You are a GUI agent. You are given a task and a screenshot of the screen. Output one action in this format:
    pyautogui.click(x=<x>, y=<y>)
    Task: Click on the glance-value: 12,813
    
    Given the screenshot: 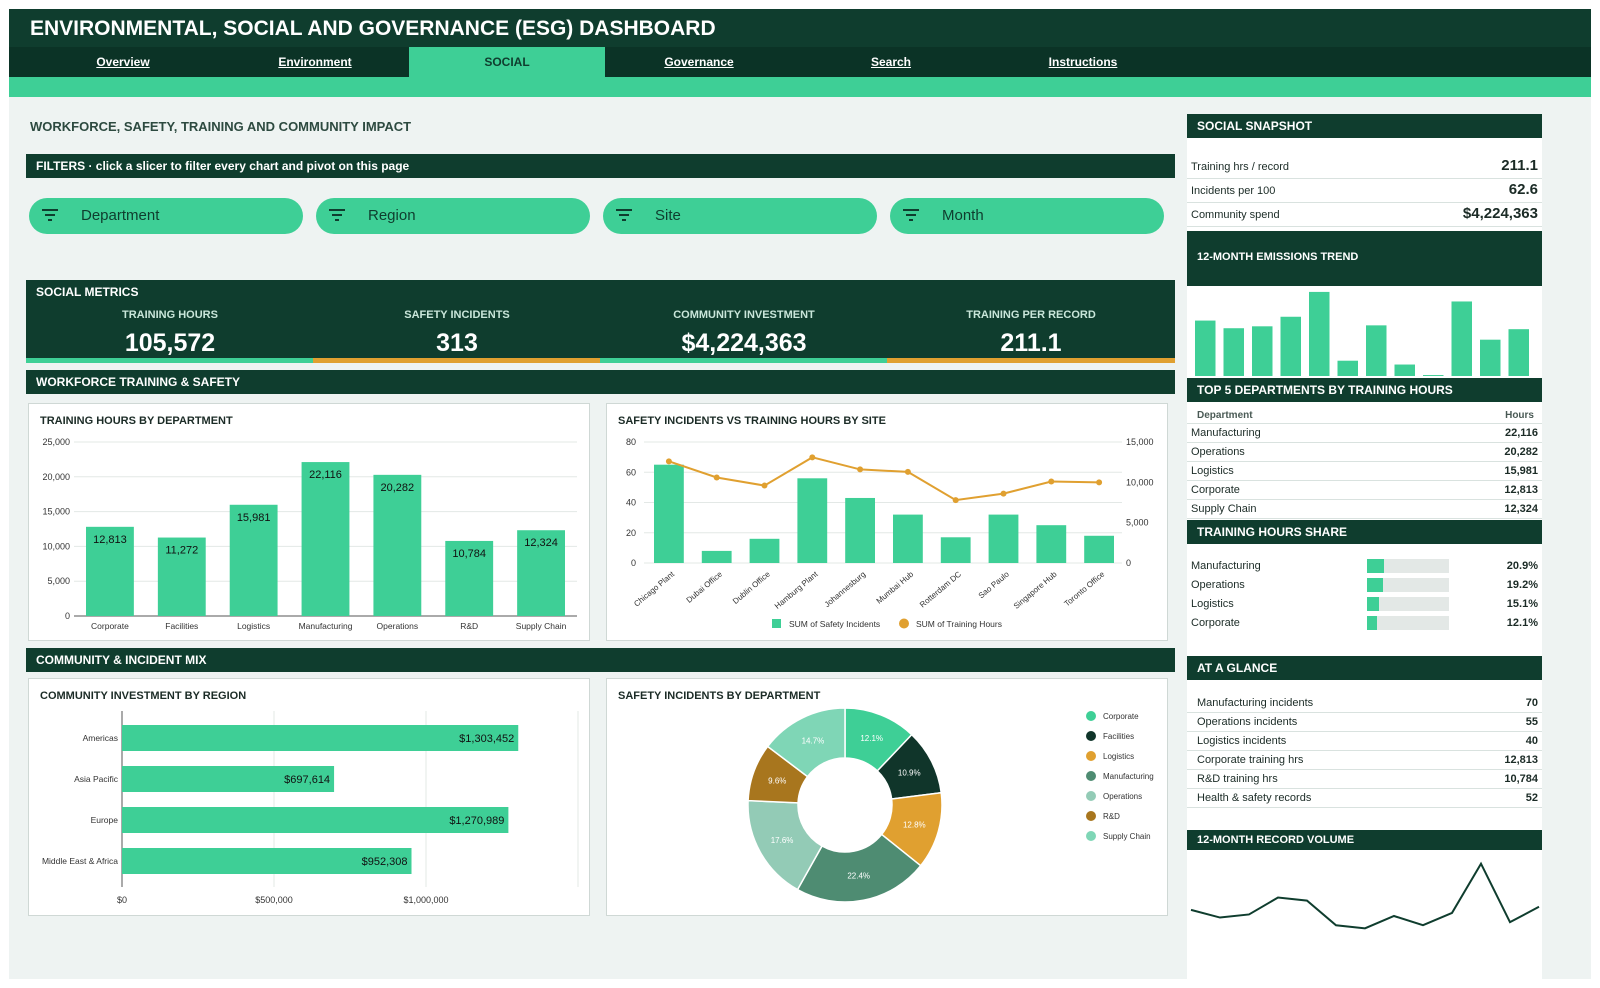 What is the action you would take?
    pyautogui.click(x=1521, y=760)
    